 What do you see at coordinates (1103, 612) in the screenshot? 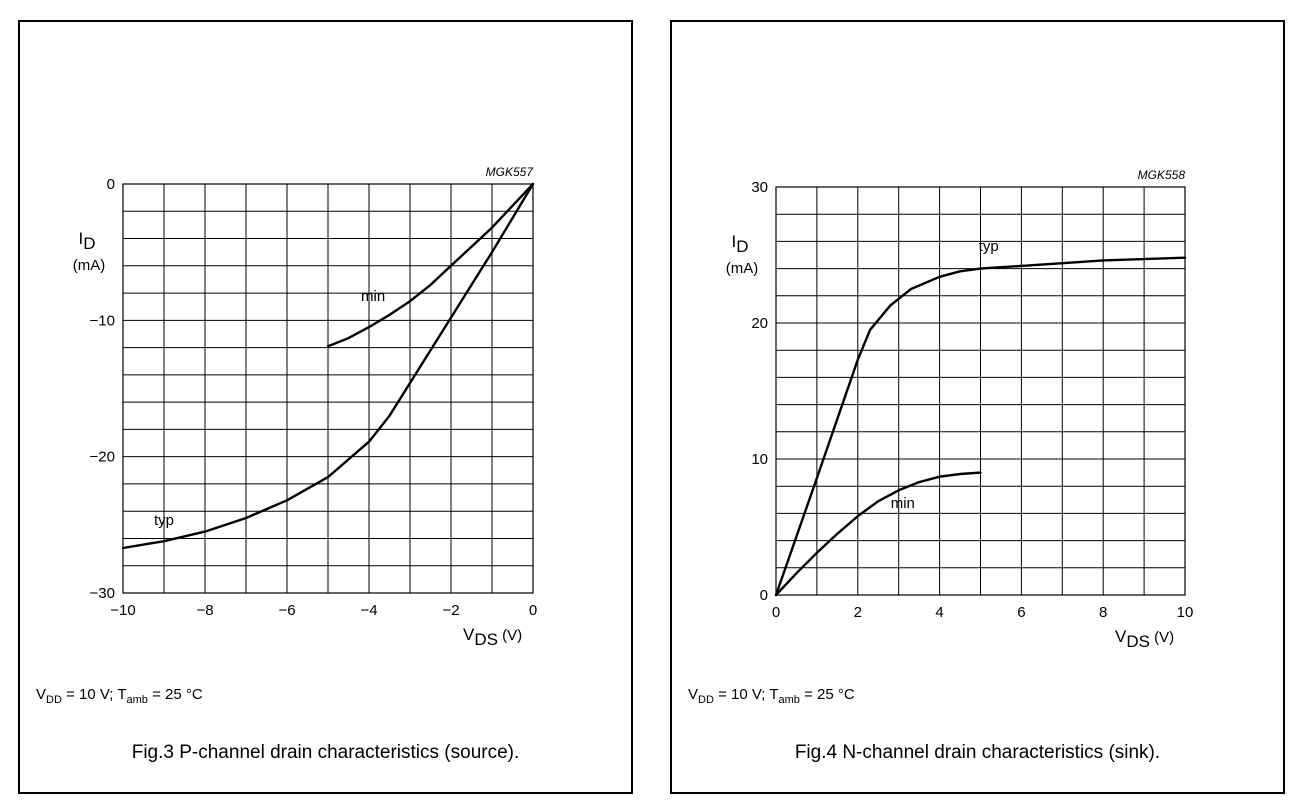
I see `x-tick-label: 8` at bounding box center [1103, 612].